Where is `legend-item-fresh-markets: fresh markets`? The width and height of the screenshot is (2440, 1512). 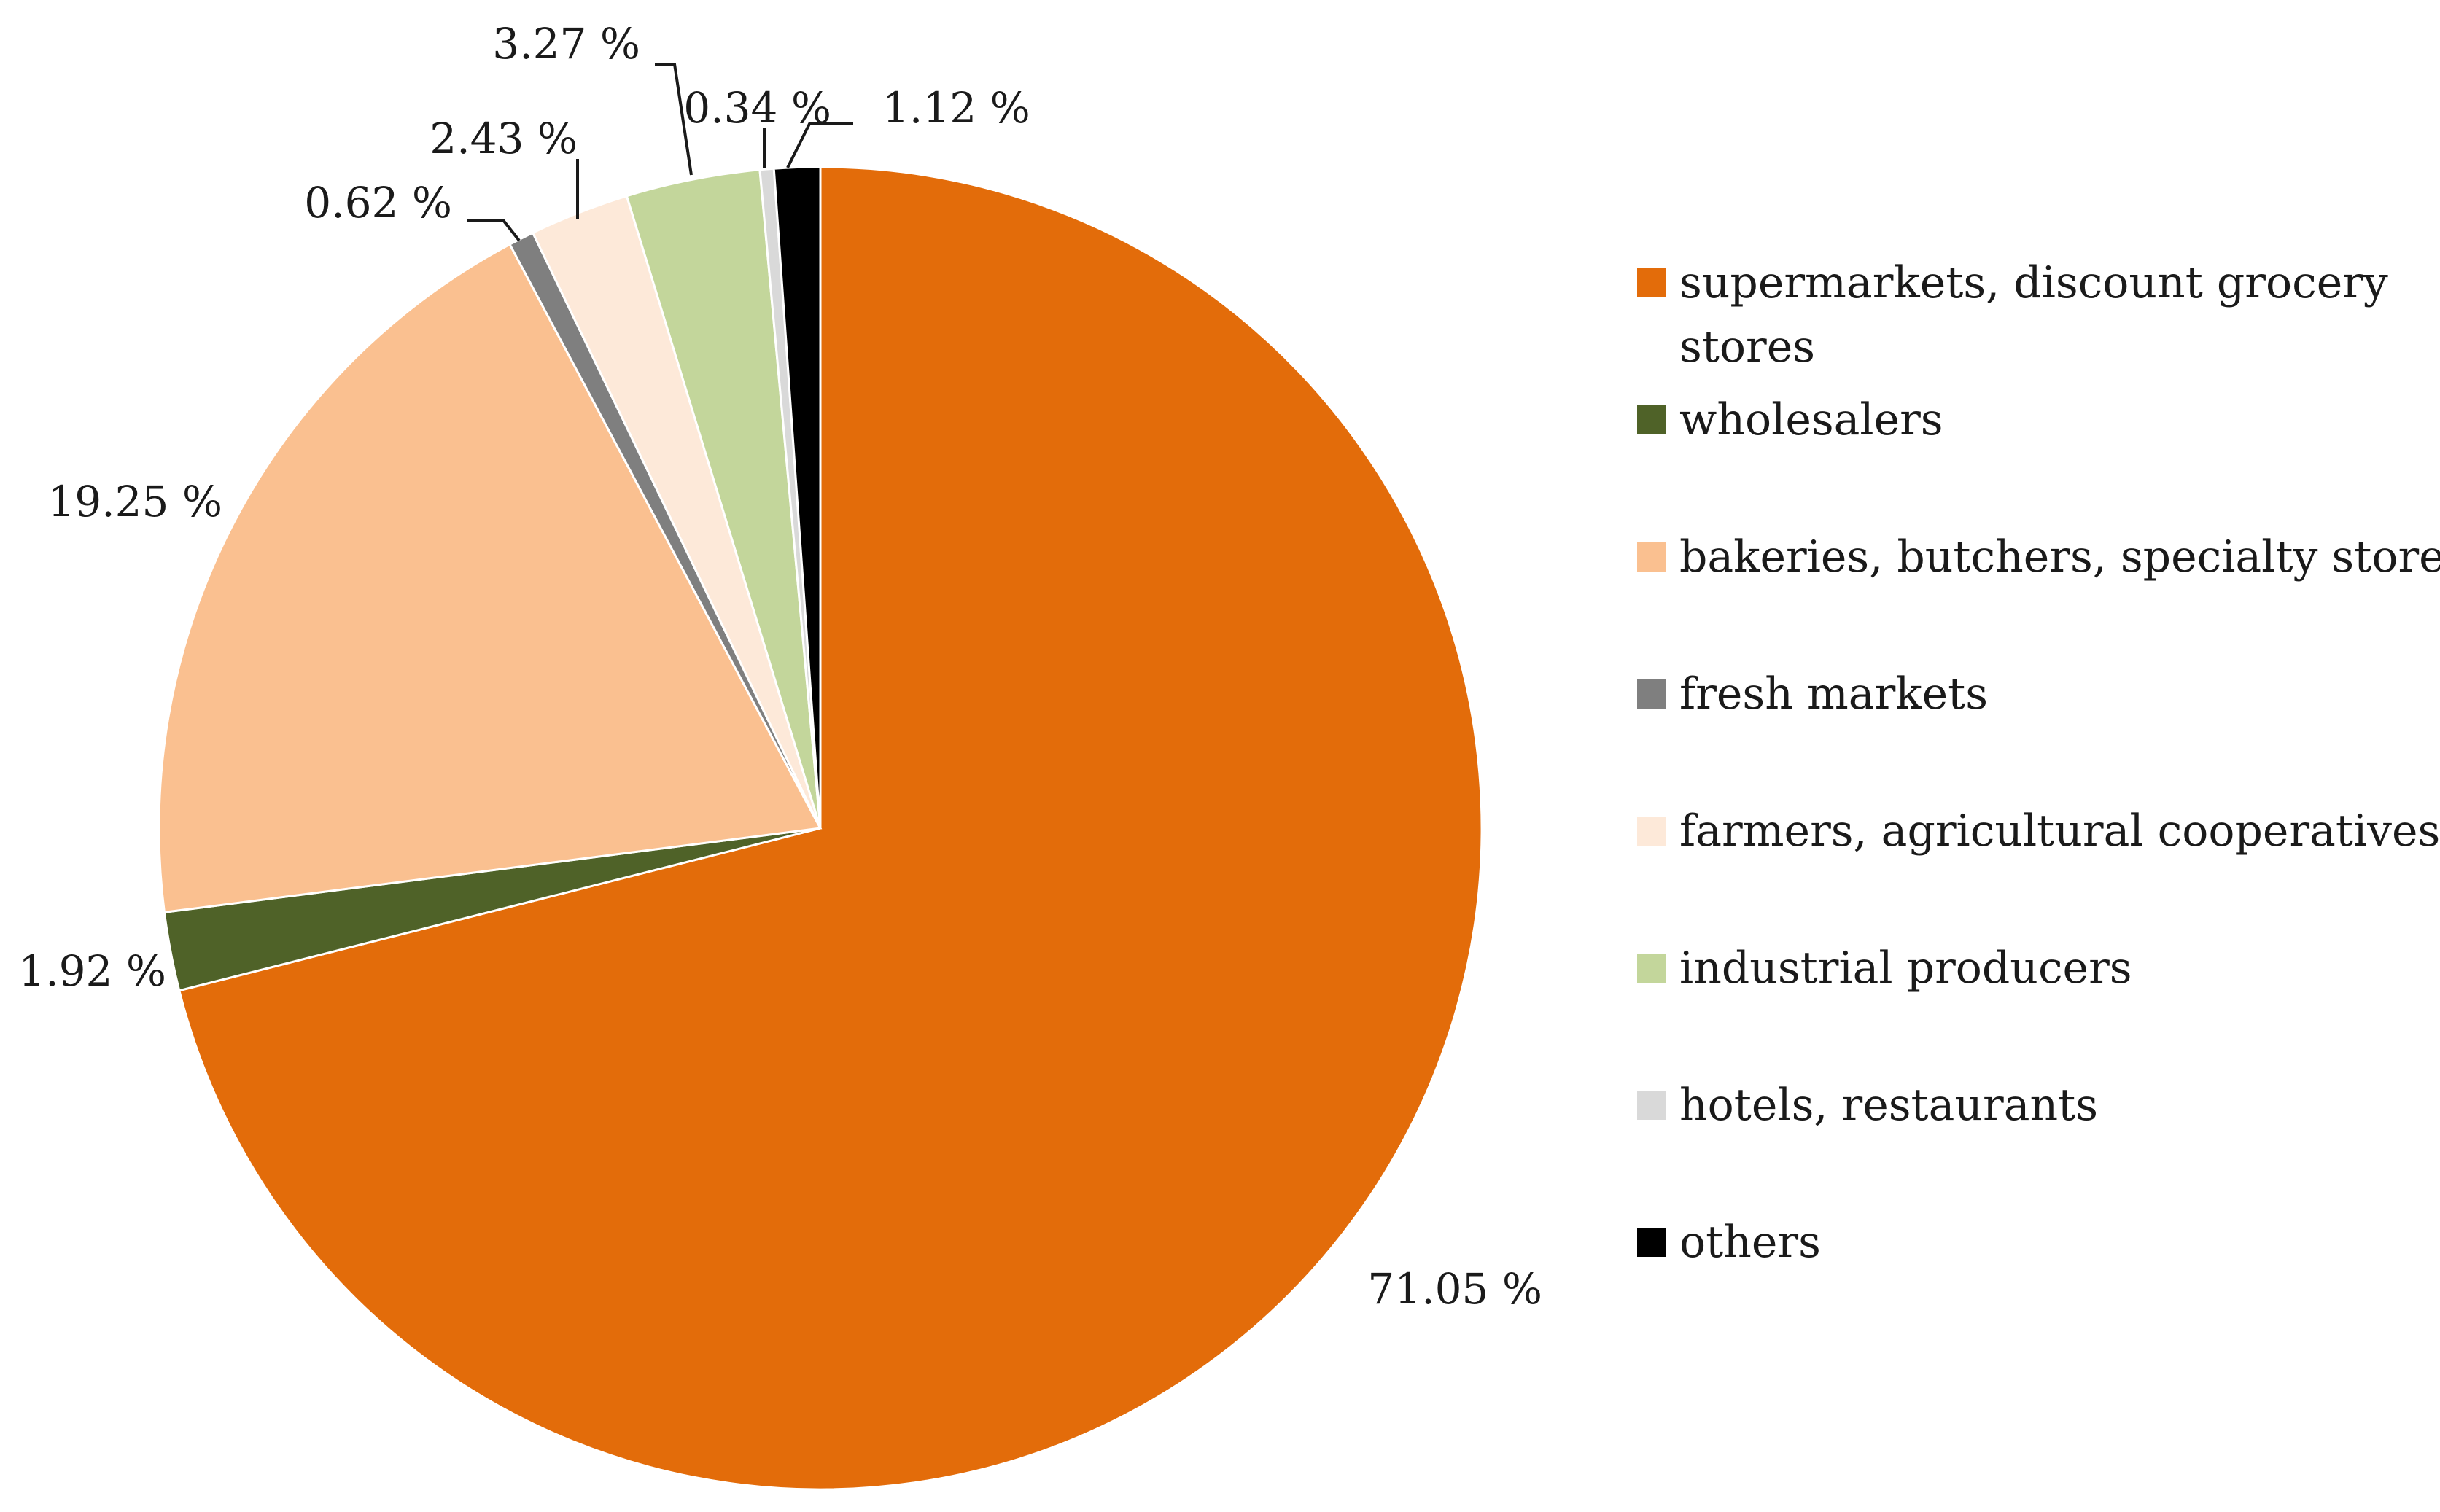 legend-item-fresh-markets: fresh markets is located at coordinates (1813, 694).